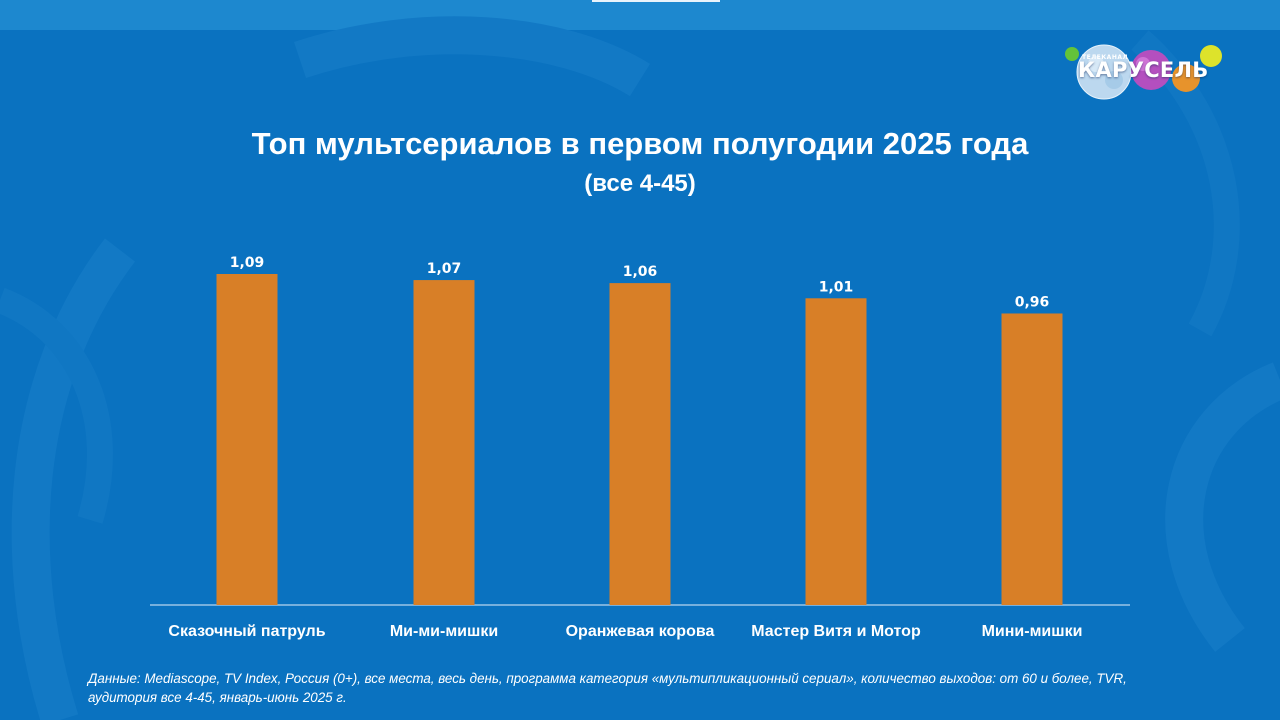 The image size is (1280, 720). I want to click on chart-subtitle: (все 4-45), so click(640, 183).